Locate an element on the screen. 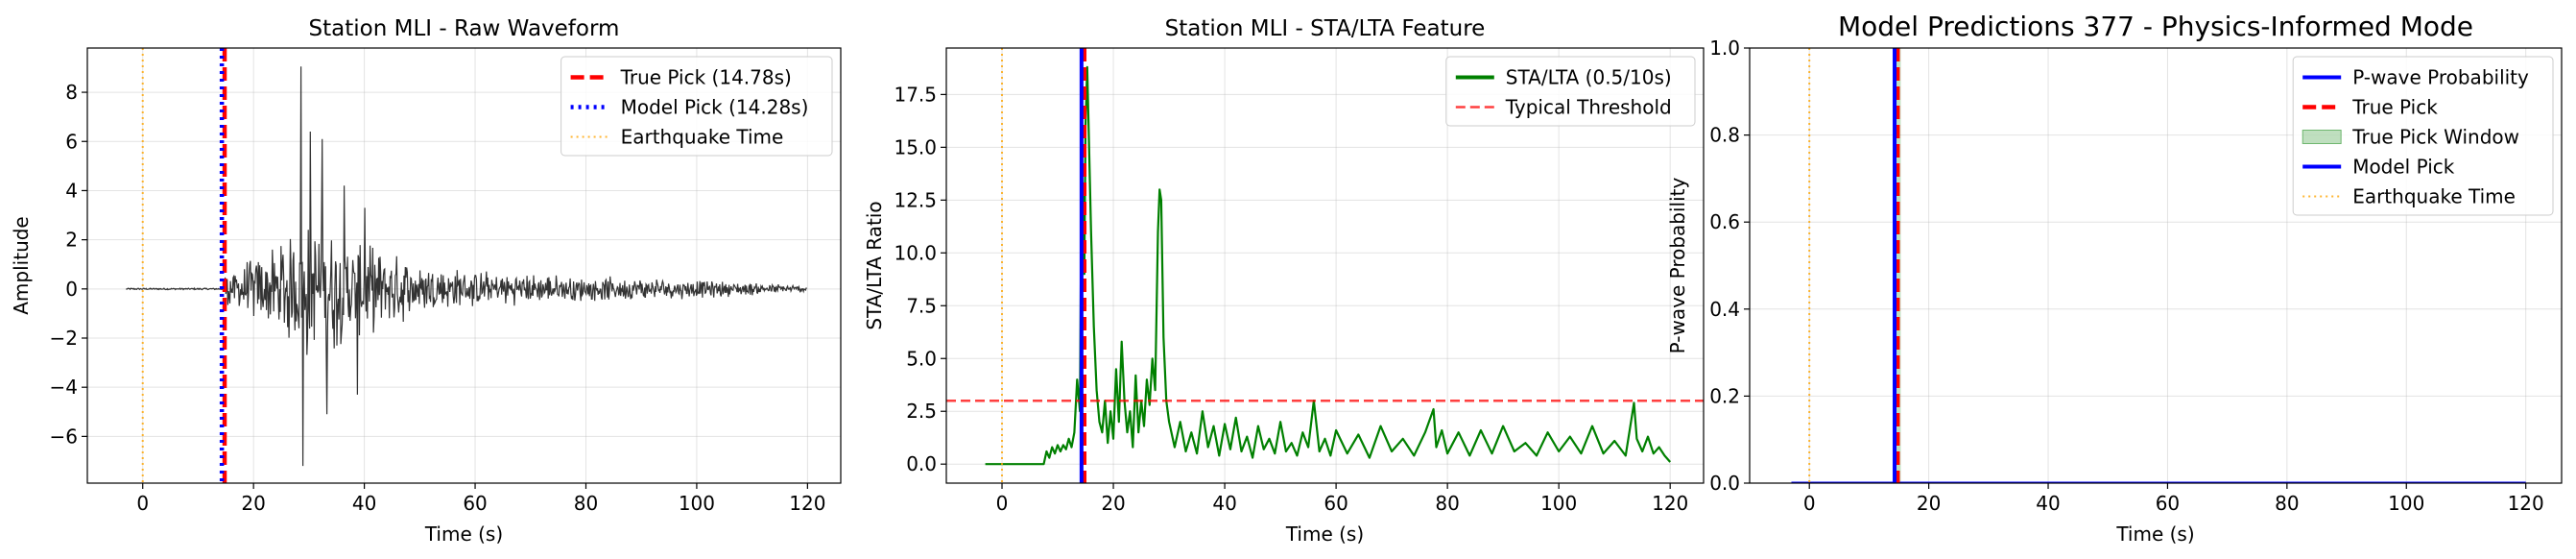 The width and height of the screenshot is (2576, 559). y-tick-label: 12.5 is located at coordinates (915, 199).